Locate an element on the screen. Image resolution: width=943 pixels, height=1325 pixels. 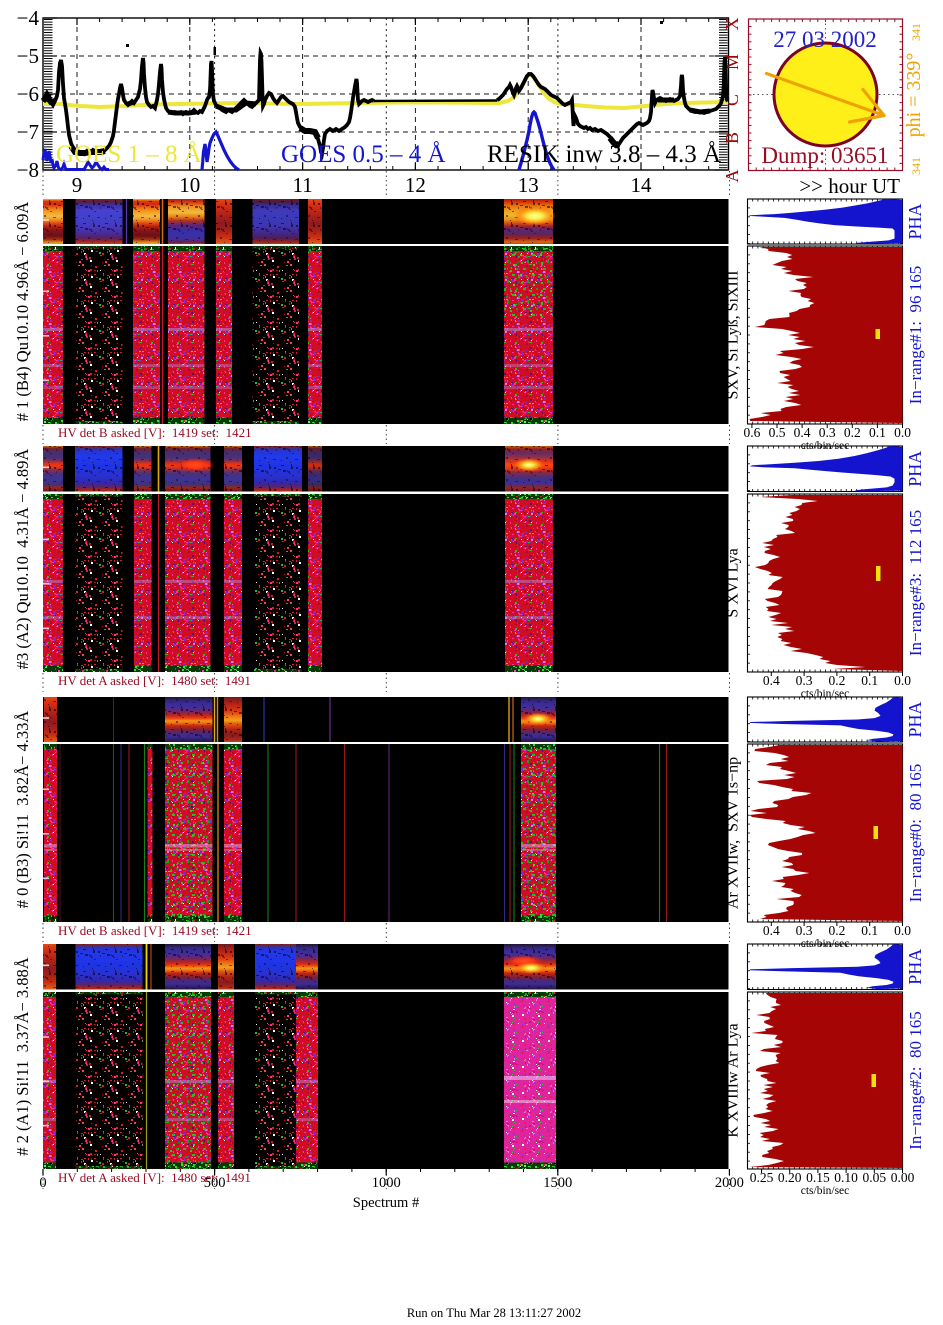
svg-text: Spectrum # is located at coordinates (386, 1203).